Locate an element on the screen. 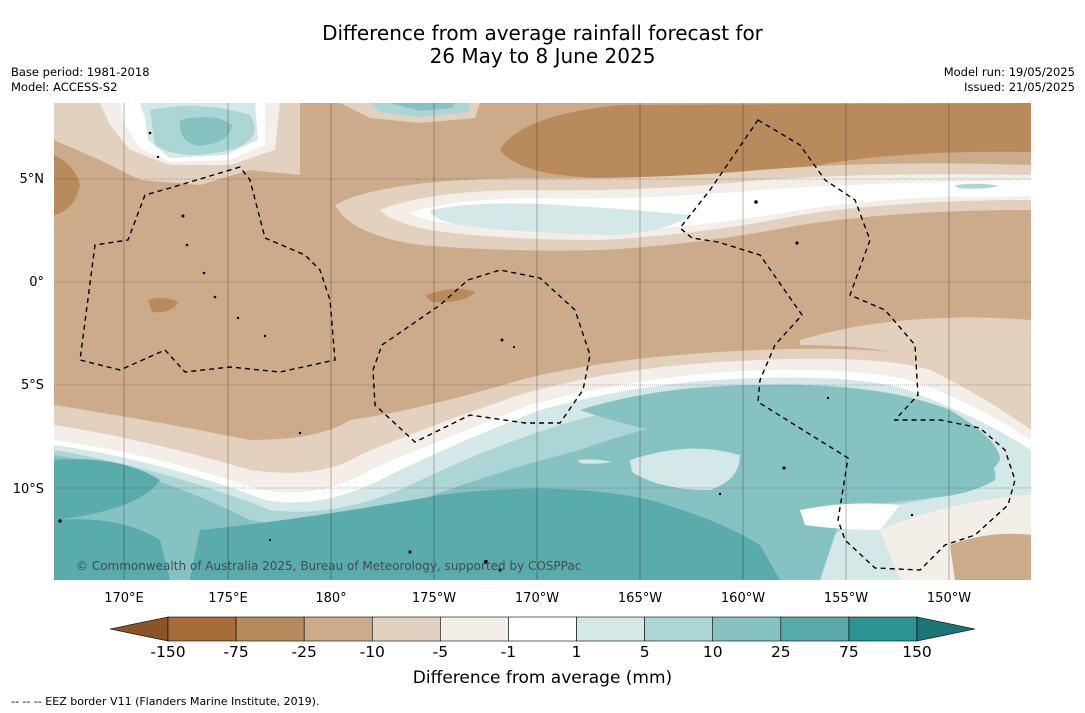 The height and width of the screenshot is (713, 1085). lon-label: 150°W is located at coordinates (949, 598).